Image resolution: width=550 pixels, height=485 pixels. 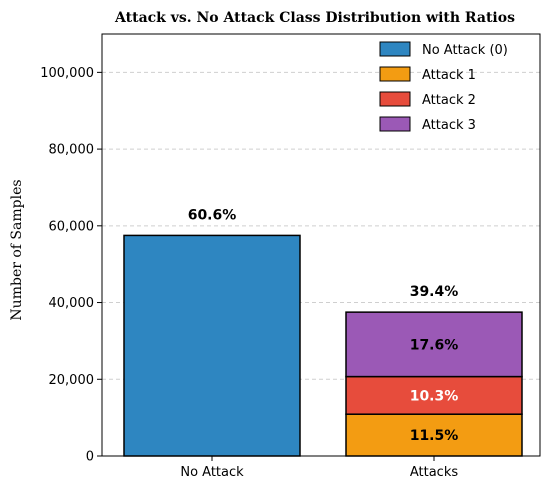 I want to click on y-tick-label: 60,000, so click(x=72, y=226).